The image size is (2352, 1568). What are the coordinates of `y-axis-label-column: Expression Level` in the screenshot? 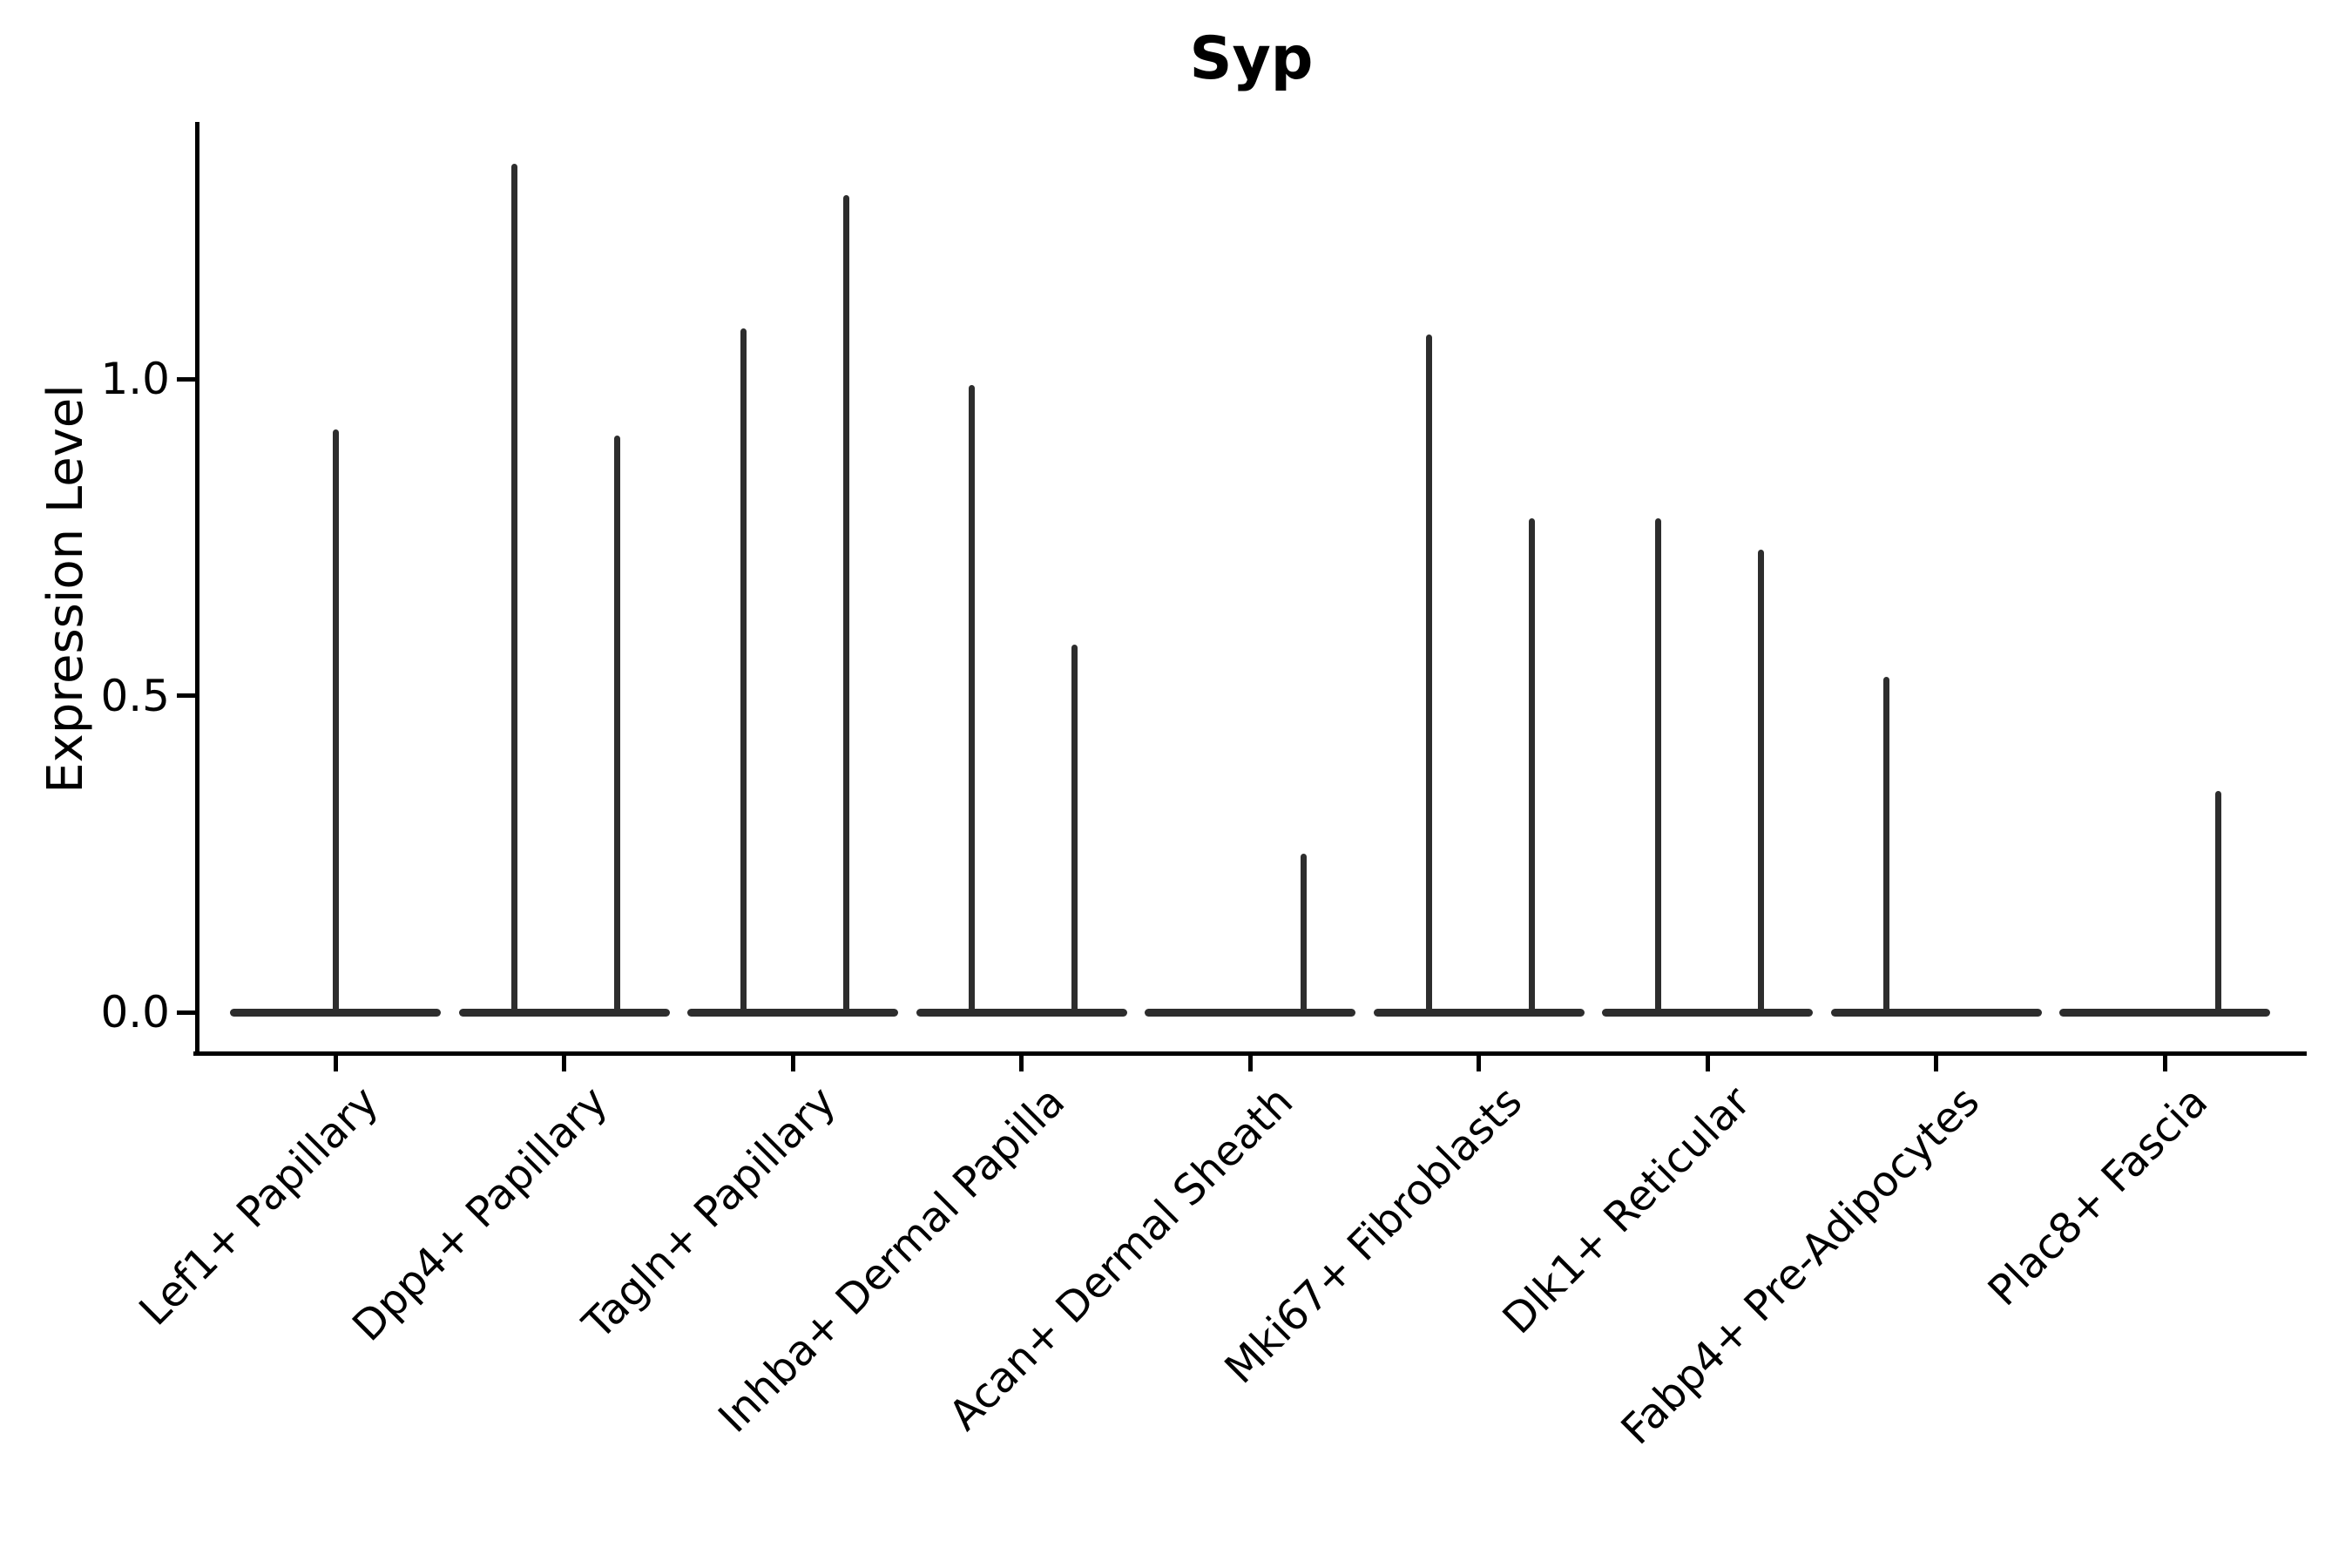 It's located at (66, 588).